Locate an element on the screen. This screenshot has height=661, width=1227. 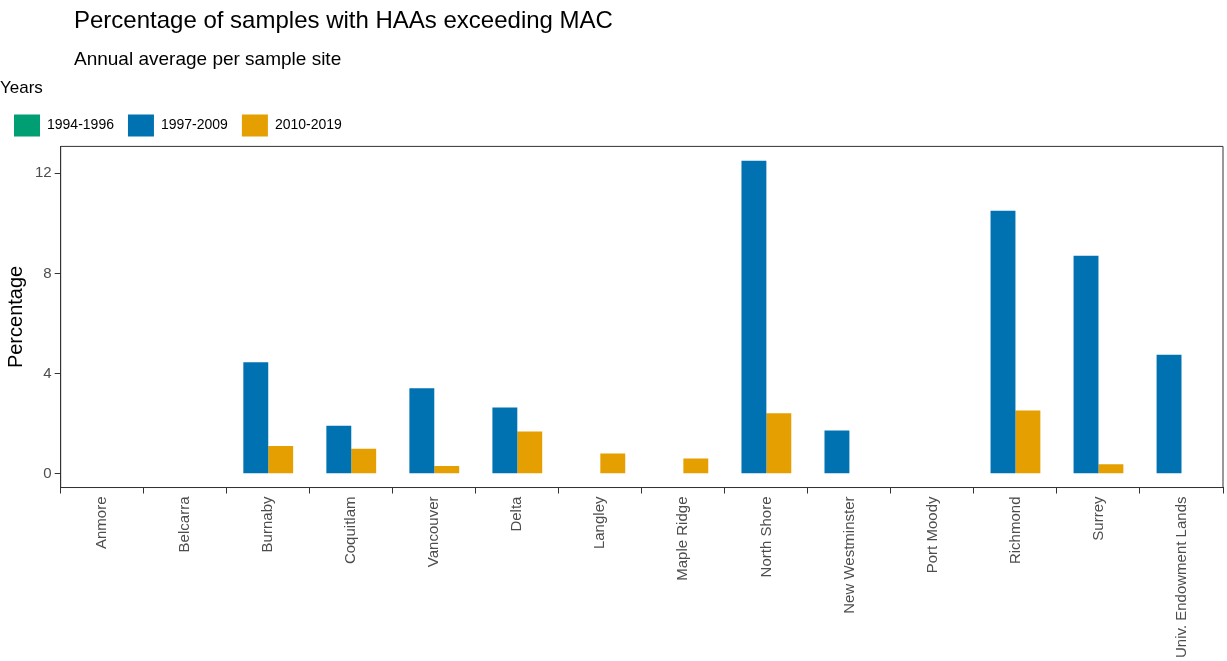
x-tick-label: Maple Ridge is located at coordinates (682, 538).